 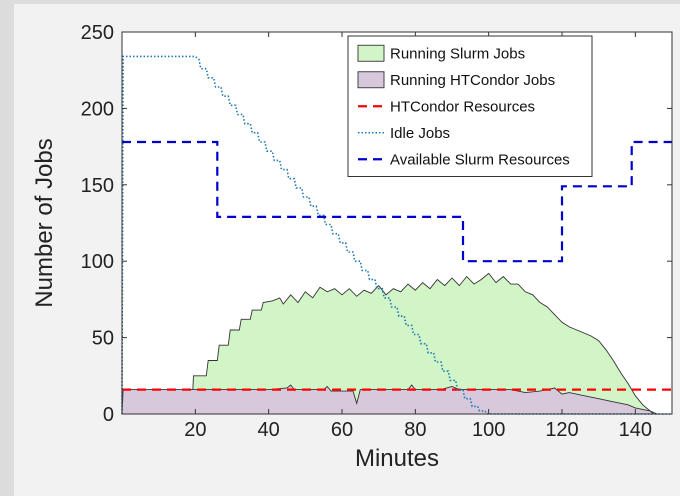 I want to click on x-tick-label: 60, so click(x=342, y=430).